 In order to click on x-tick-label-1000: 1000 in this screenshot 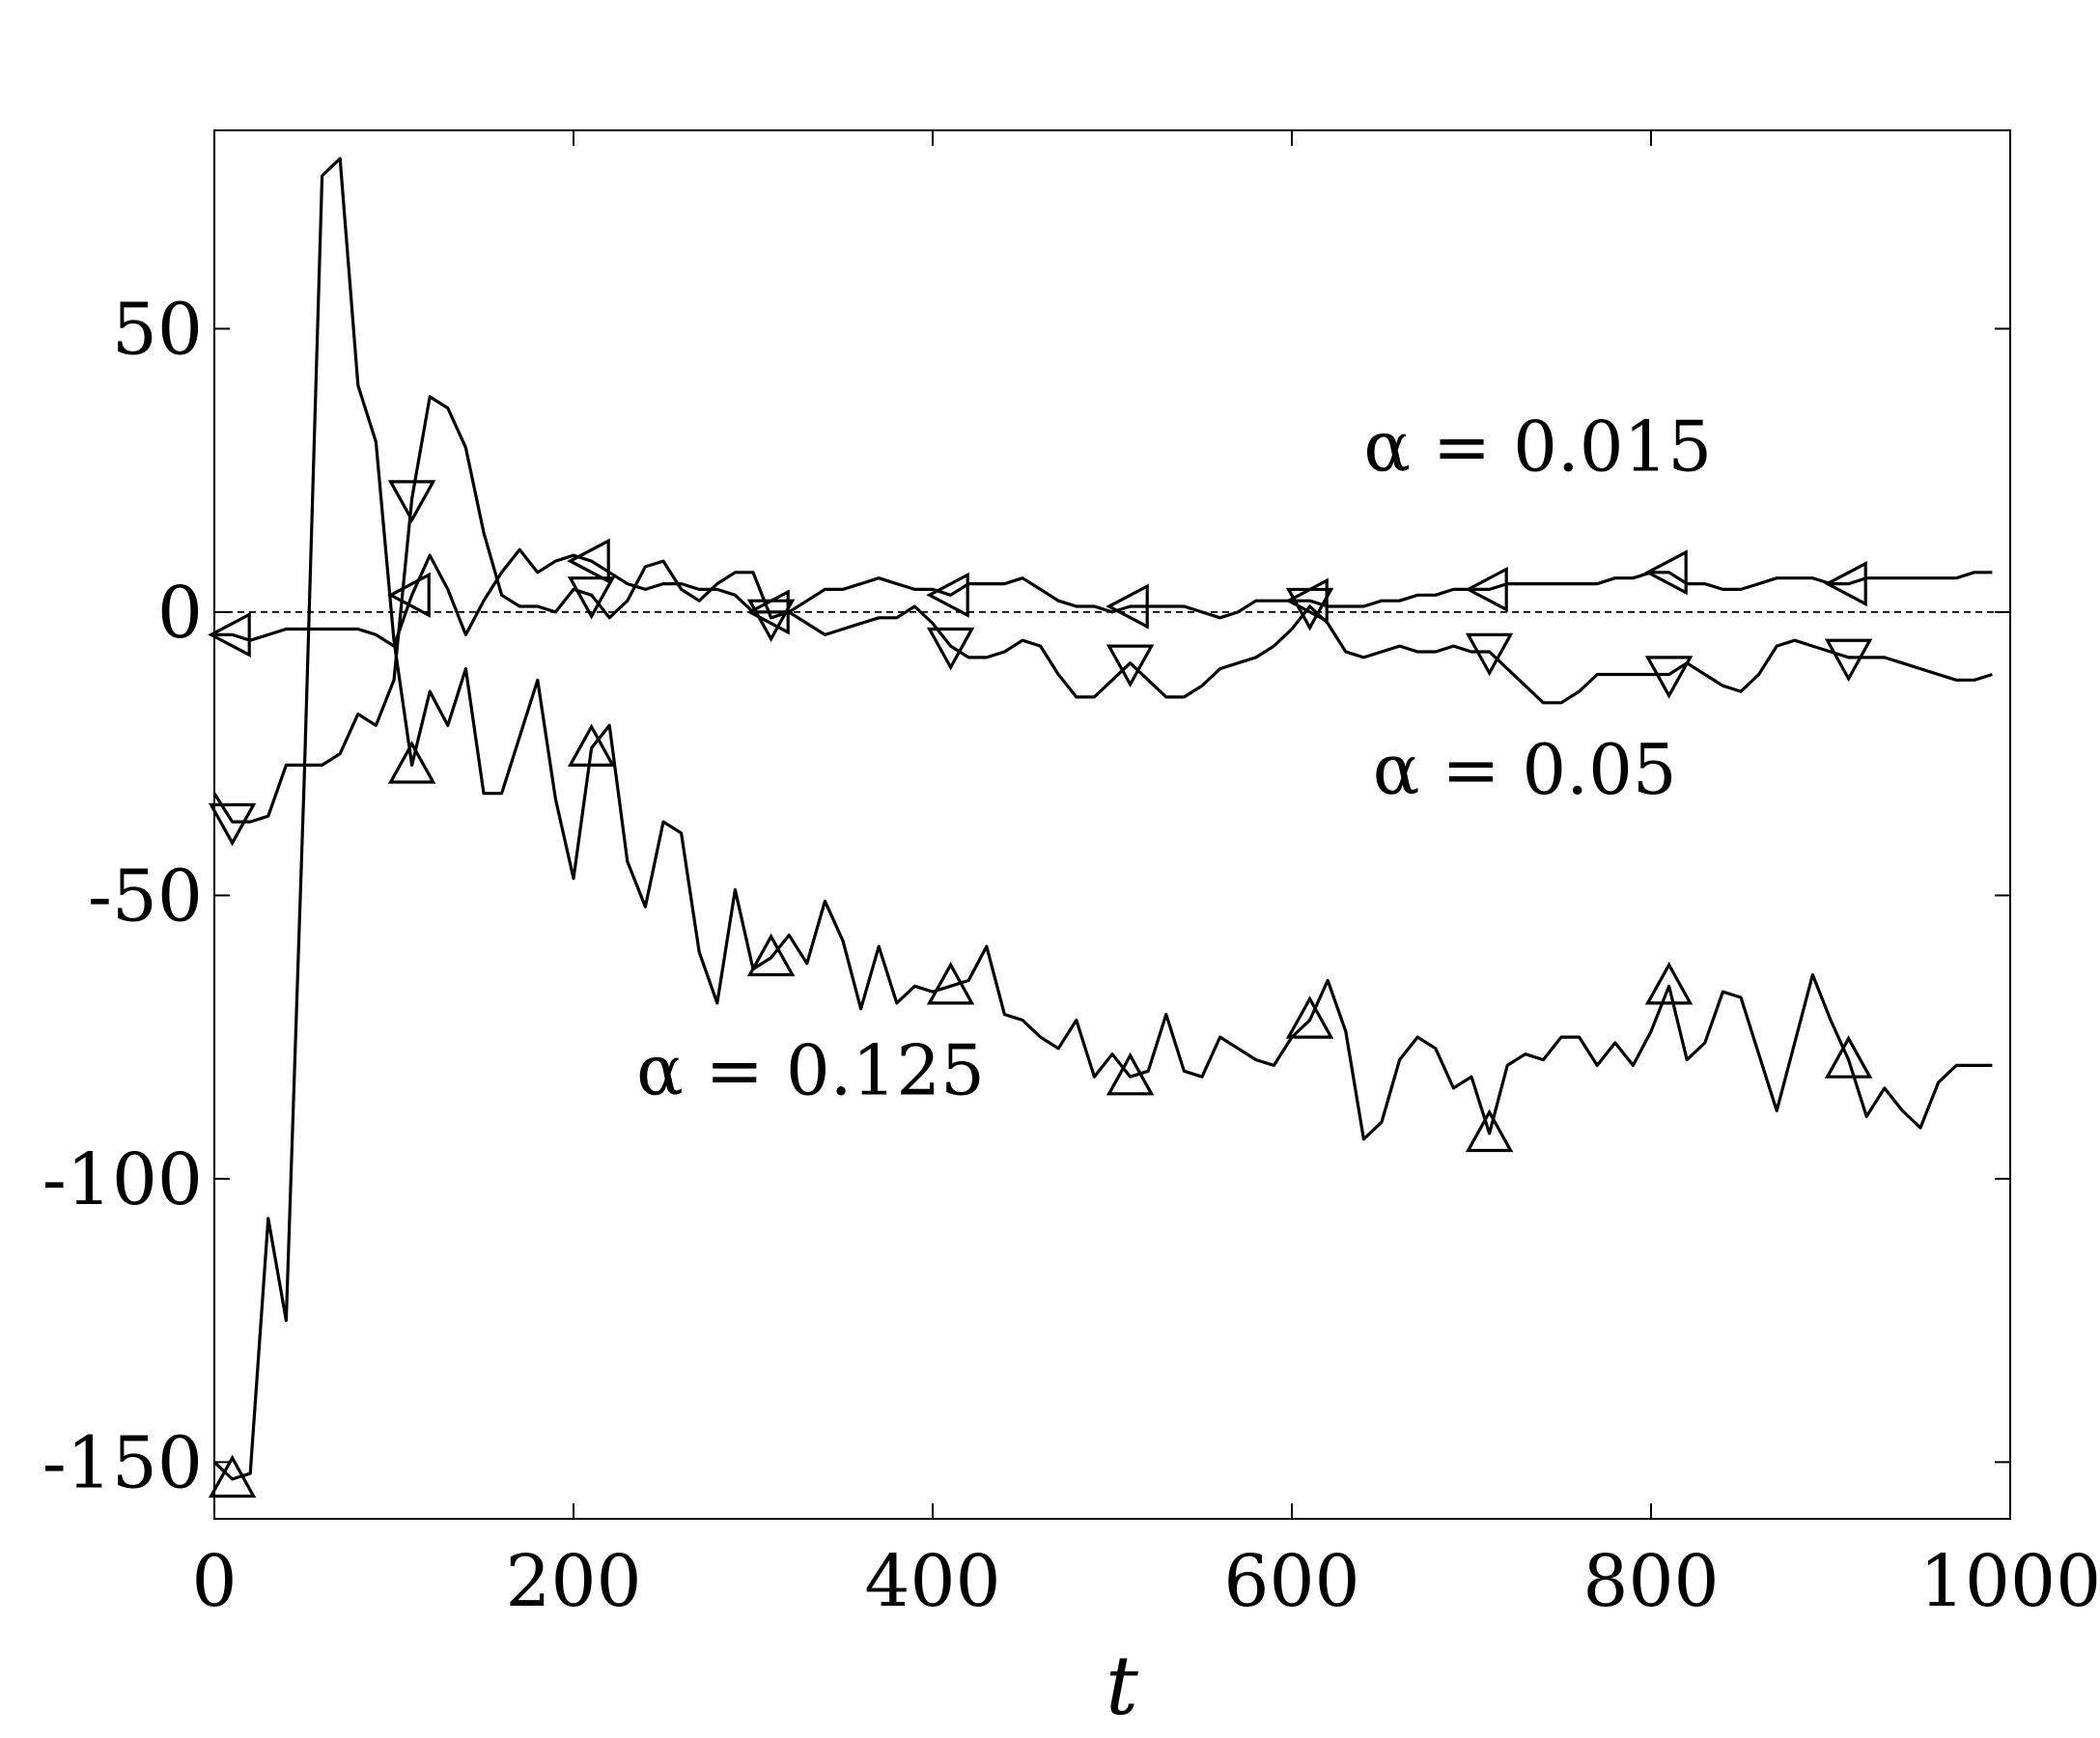, I will do `click(2010, 1581)`.